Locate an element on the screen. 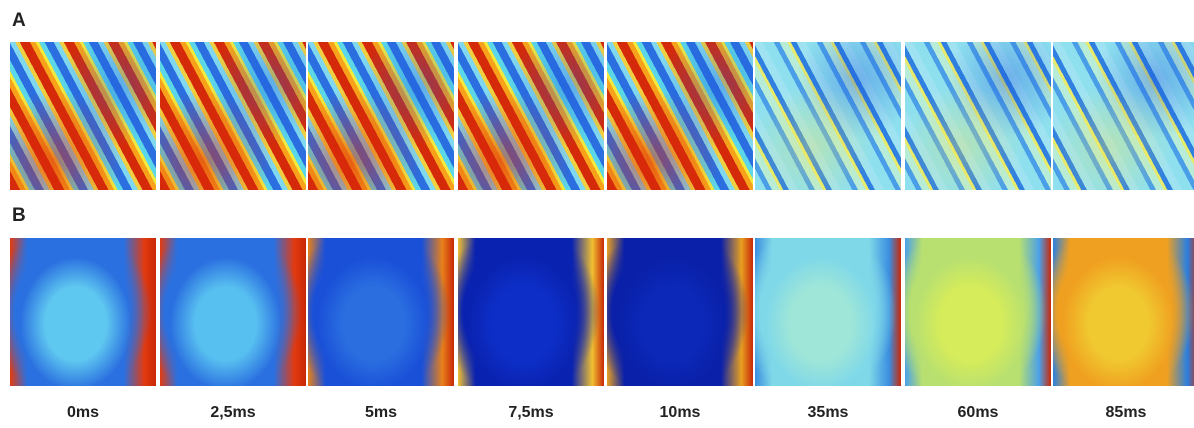 The image size is (1194, 428). row-label: B is located at coordinates (19, 215).